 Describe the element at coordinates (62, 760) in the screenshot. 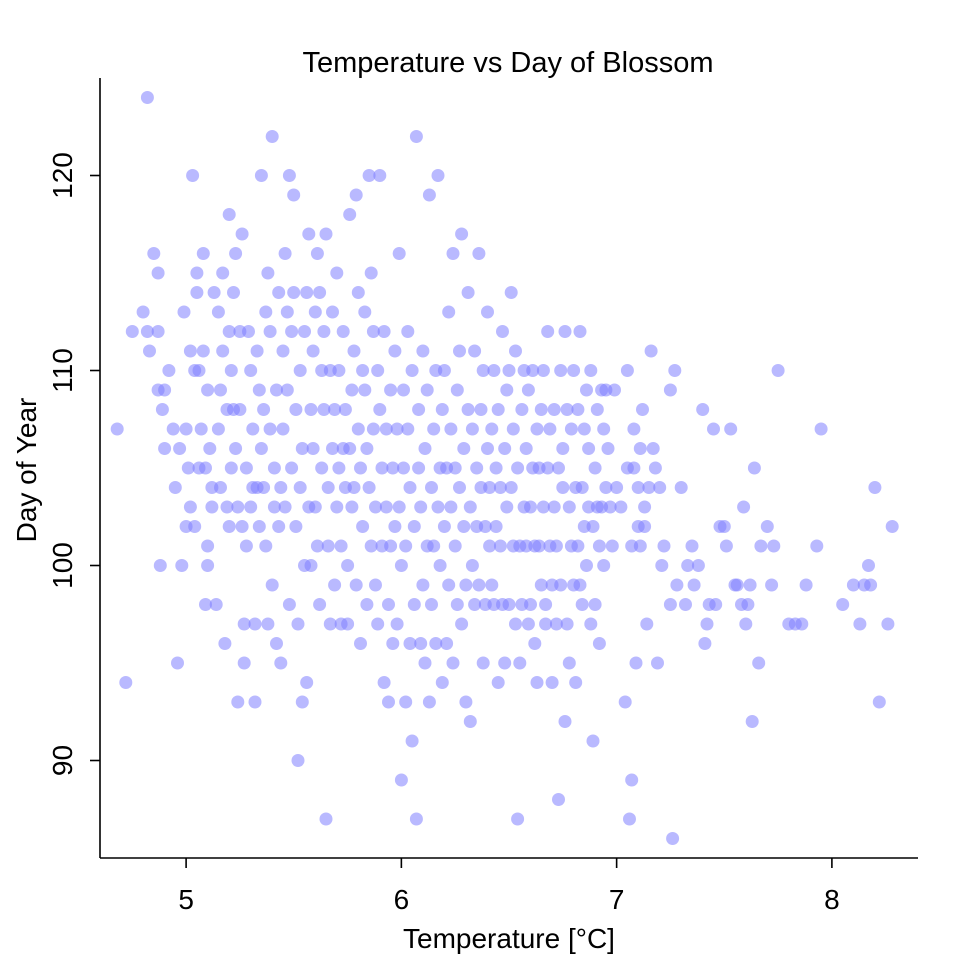

I see `y-tick-label: 90` at that location.